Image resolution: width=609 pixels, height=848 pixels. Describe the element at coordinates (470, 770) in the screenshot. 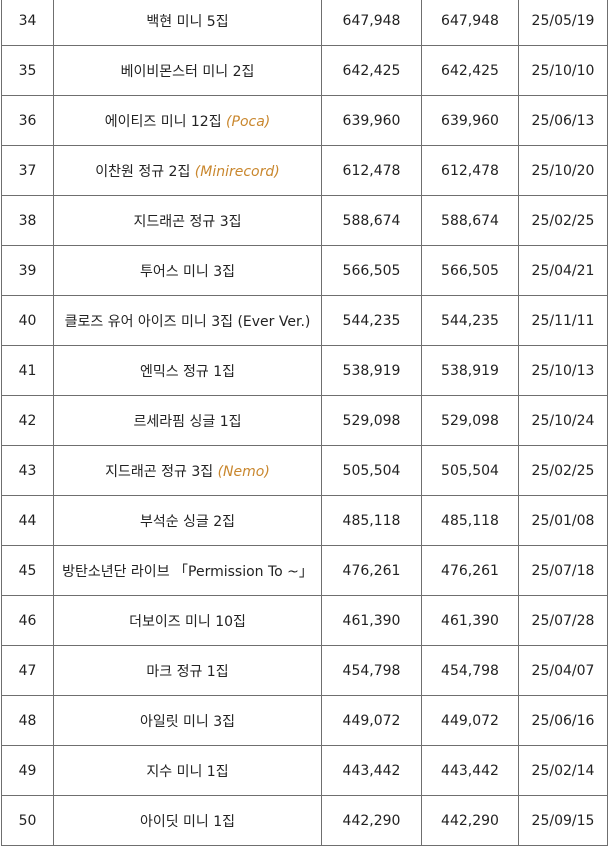

I see `sales-cell: 443,442` at that location.